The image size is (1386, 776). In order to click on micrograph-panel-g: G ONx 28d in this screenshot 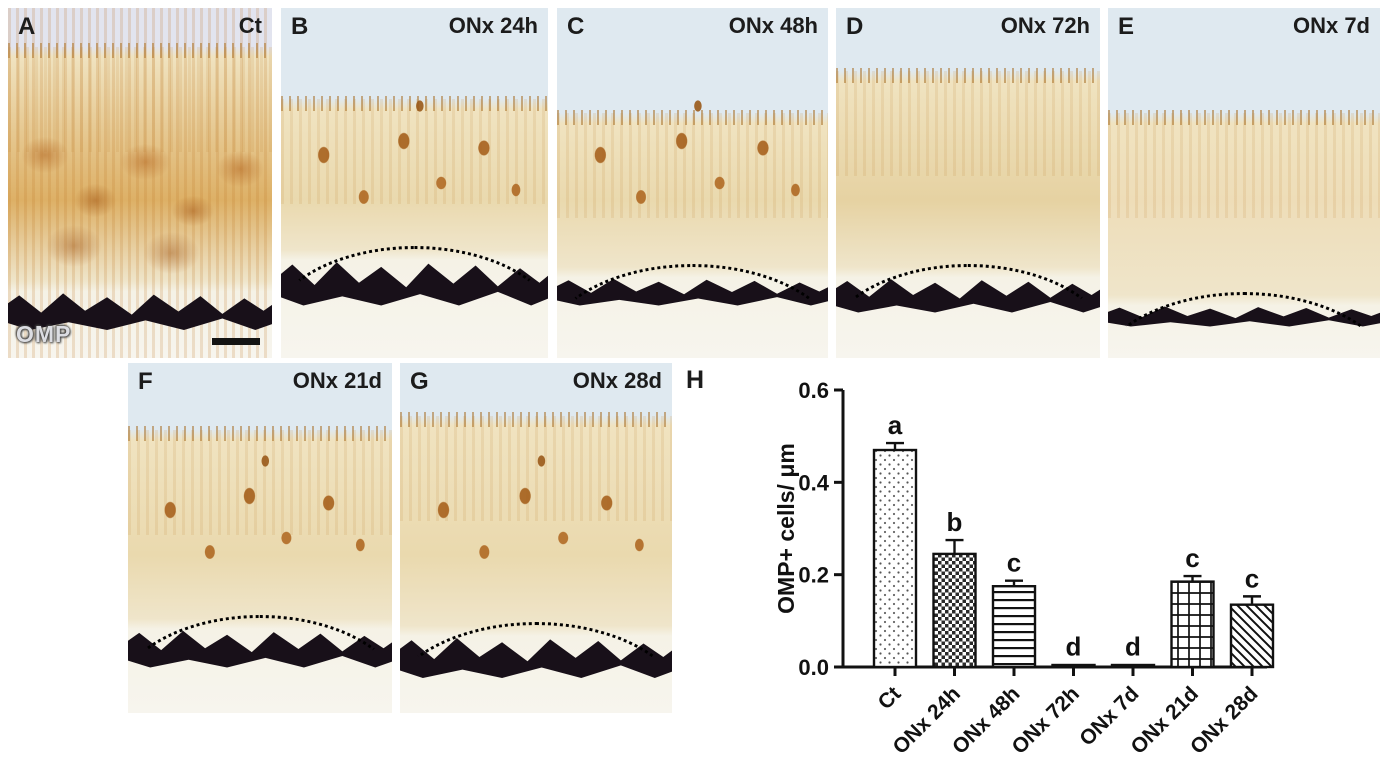, I will do `click(536, 538)`.